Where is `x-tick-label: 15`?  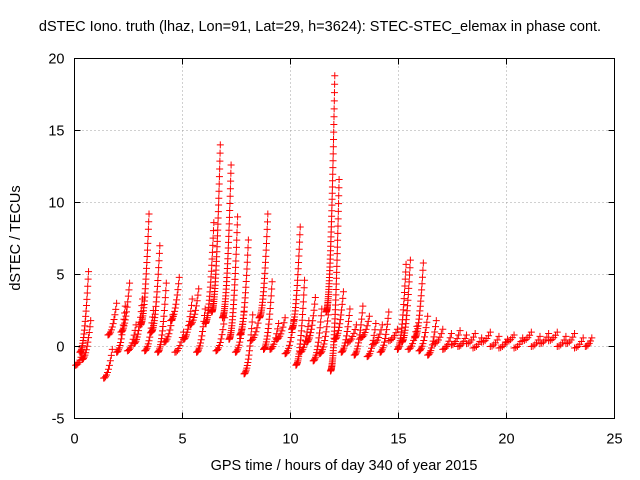 x-tick-label: 15 is located at coordinates (398, 440).